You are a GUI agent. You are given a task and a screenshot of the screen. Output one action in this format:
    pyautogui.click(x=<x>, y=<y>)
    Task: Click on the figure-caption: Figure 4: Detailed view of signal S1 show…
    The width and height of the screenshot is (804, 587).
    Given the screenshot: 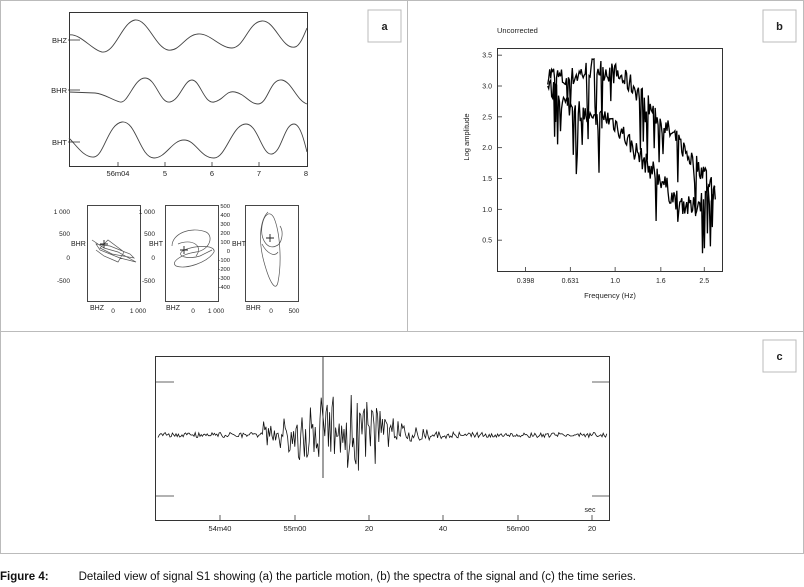 What is the action you would take?
    pyautogui.click(x=402, y=577)
    